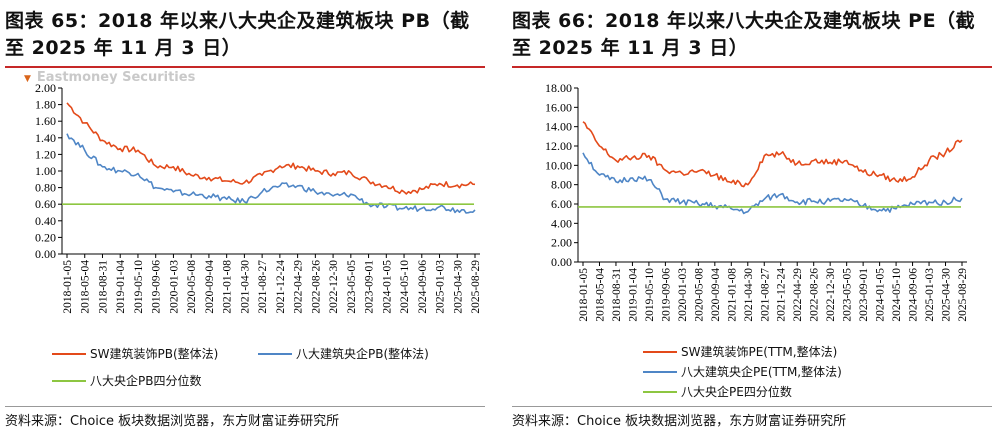 Image resolution: width=997 pixels, height=434 pixels. Describe the element at coordinates (558, 127) in the screenshot. I see `y-tick-label: 14.00` at that location.